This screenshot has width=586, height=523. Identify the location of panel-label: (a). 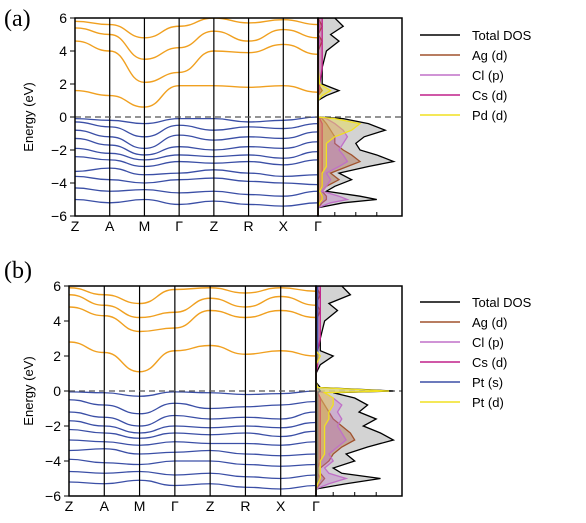
(17, 19).